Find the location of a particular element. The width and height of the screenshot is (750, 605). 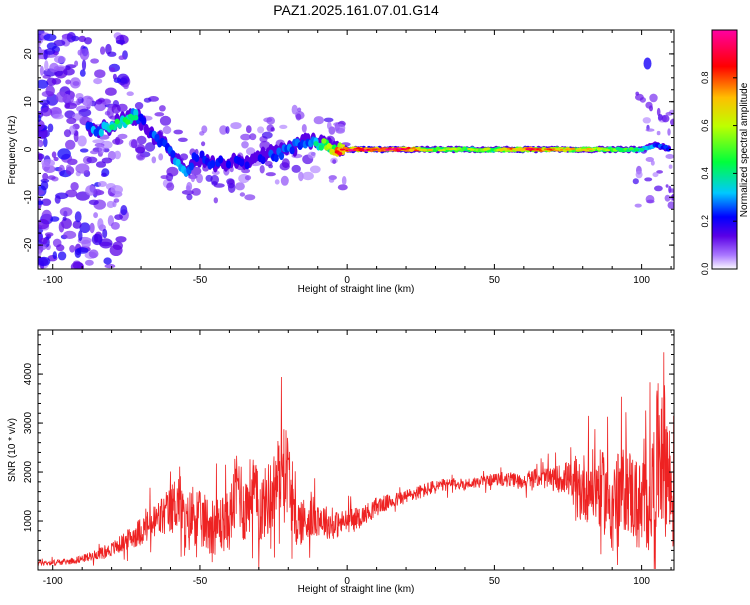

colorbar-label: Normalized spectral amplitude is located at coordinates (744, 149).